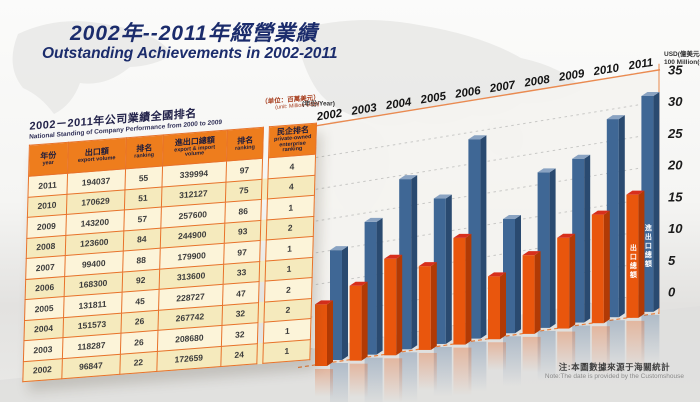  I want to click on x-tick-label-2002: 2002, so click(329, 116).